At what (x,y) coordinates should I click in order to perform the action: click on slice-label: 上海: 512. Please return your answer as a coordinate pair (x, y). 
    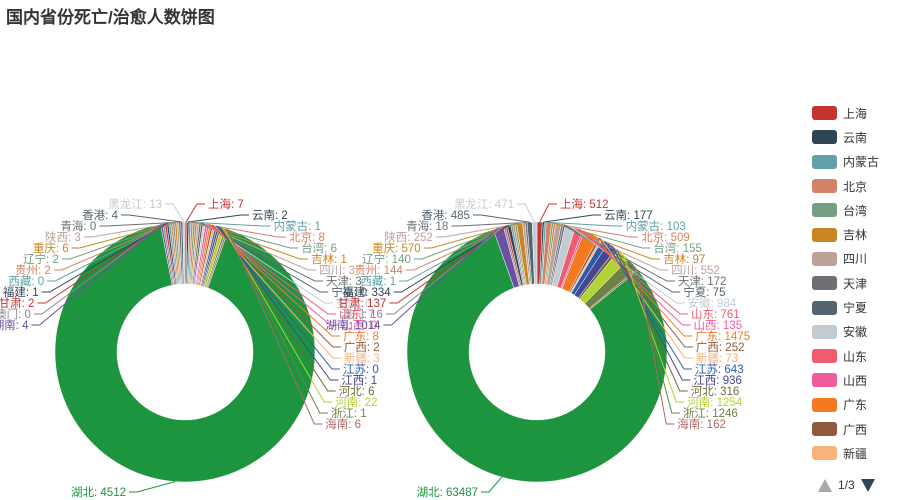
    Looking at the image, I should click on (584, 204).